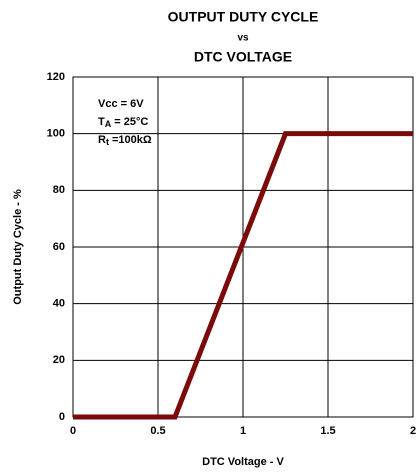  I want to click on y-tick-label: 60, so click(59, 247).